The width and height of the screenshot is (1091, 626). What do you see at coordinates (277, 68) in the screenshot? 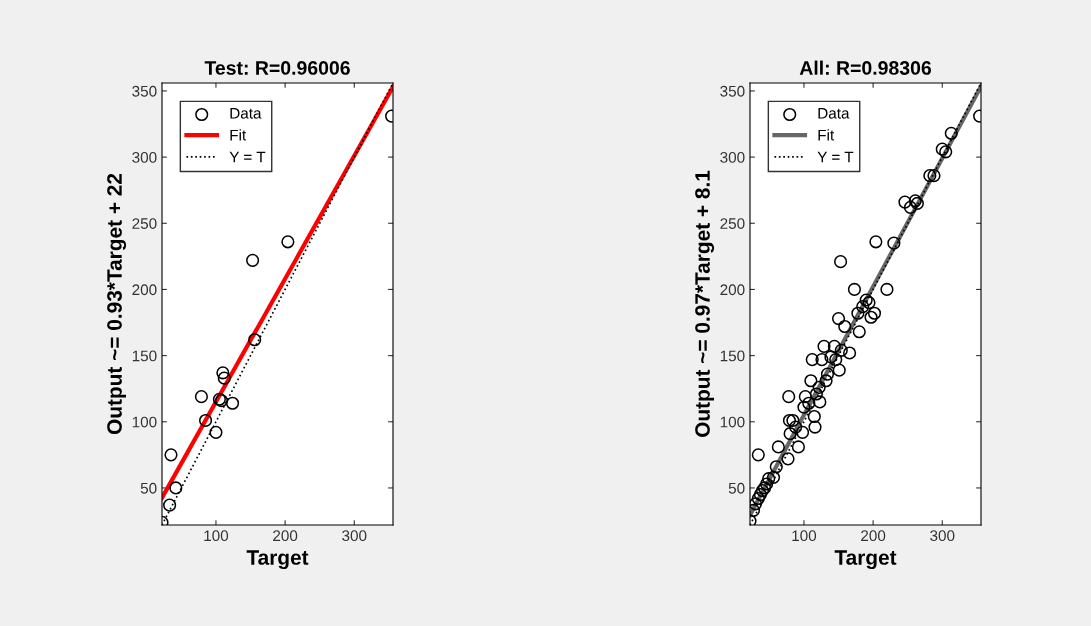
I see `chart-title: Test: R=0.96006` at bounding box center [277, 68].